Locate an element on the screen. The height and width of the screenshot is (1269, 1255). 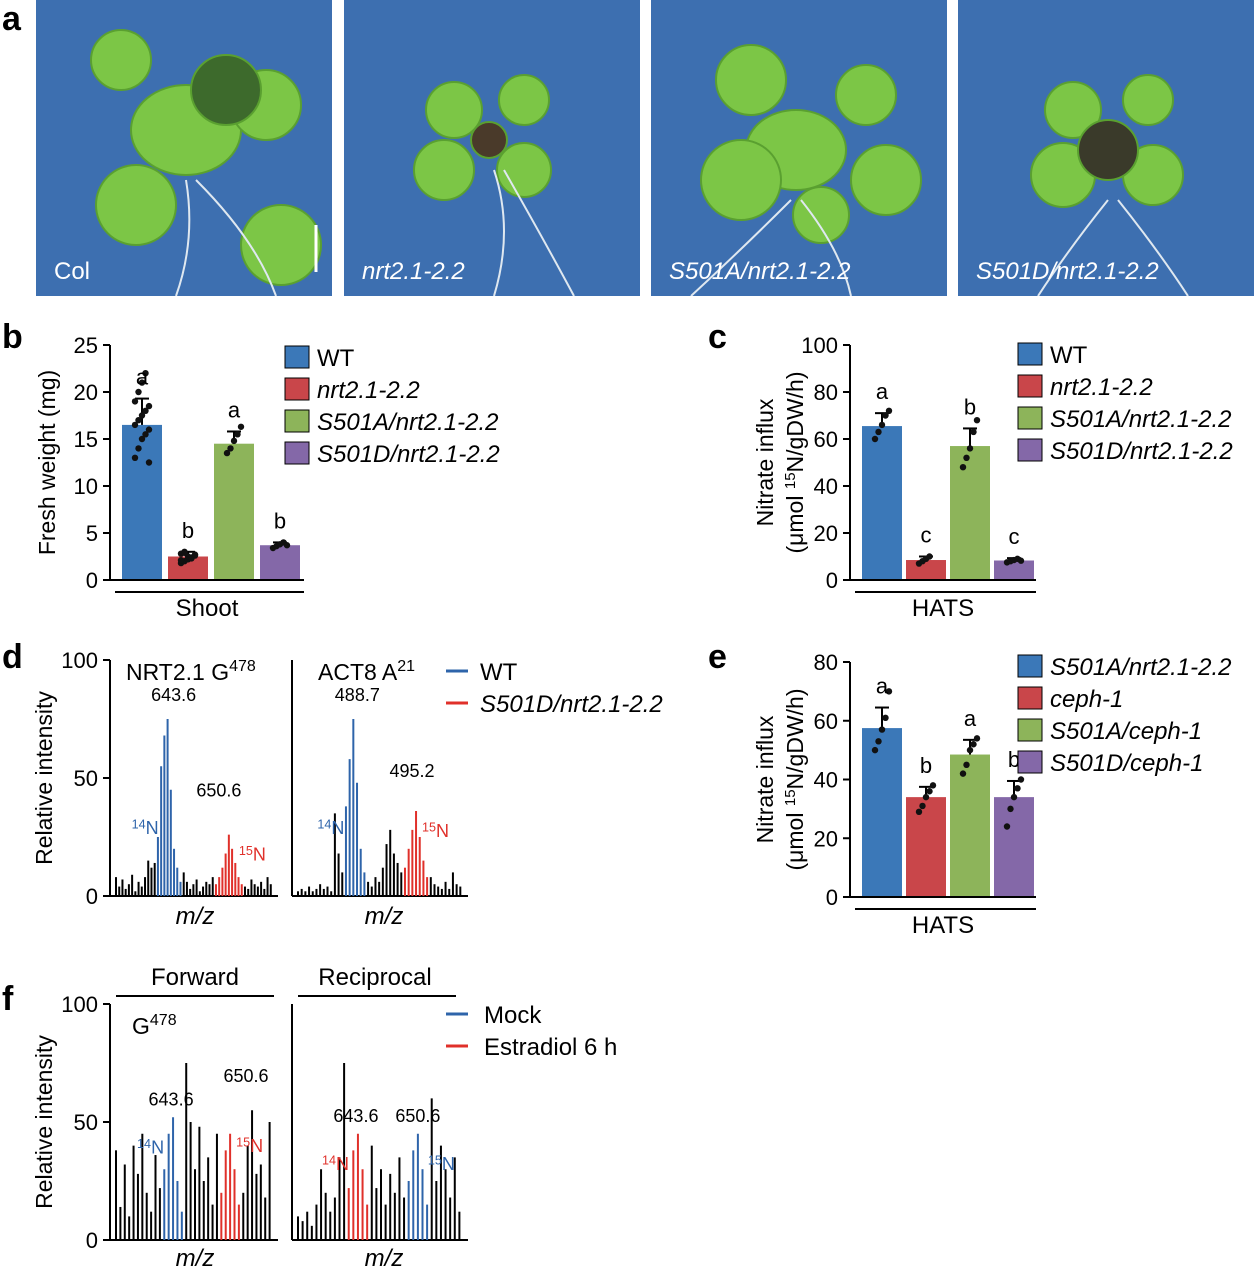
y-tick-label: 5 is located at coordinates (92, 533).